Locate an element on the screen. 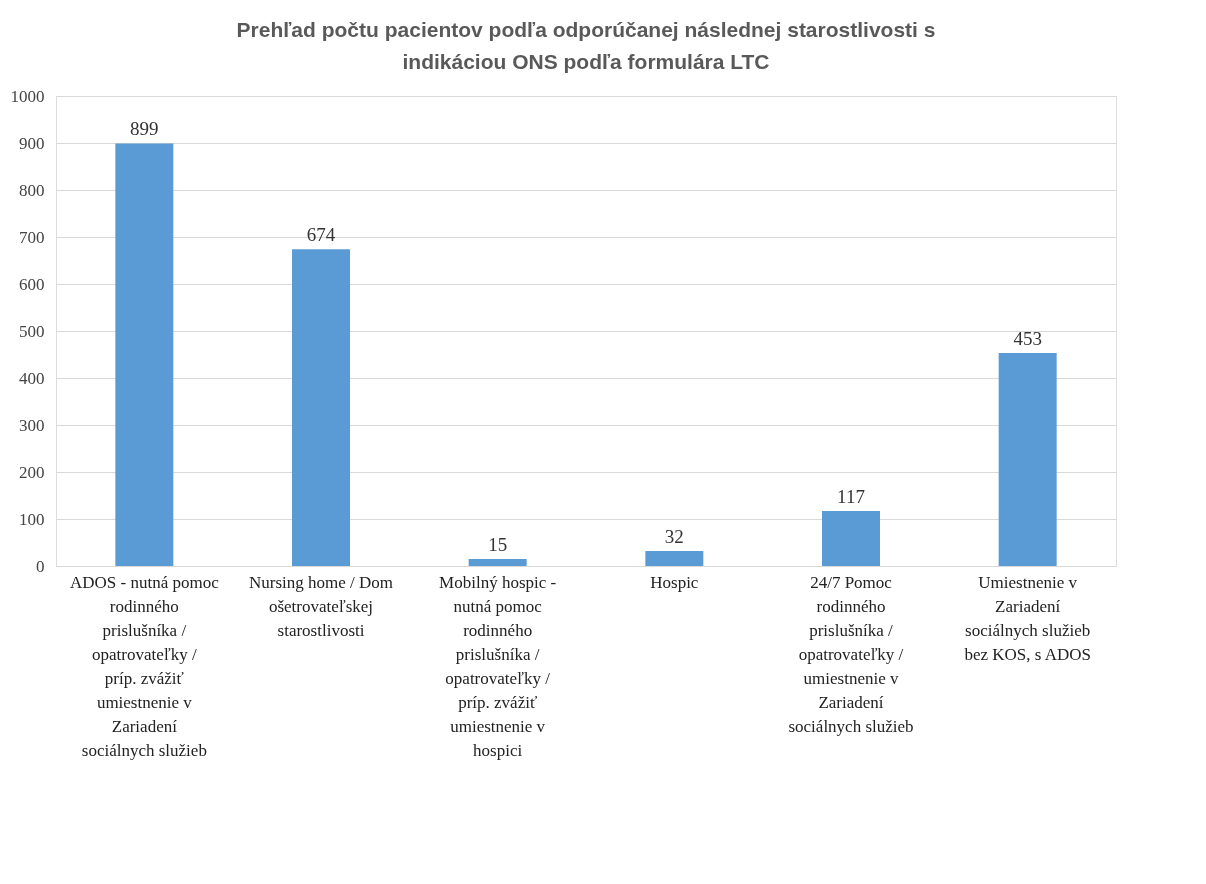 The width and height of the screenshot is (1206, 884). y-tick-label: 400 is located at coordinates (32, 378).